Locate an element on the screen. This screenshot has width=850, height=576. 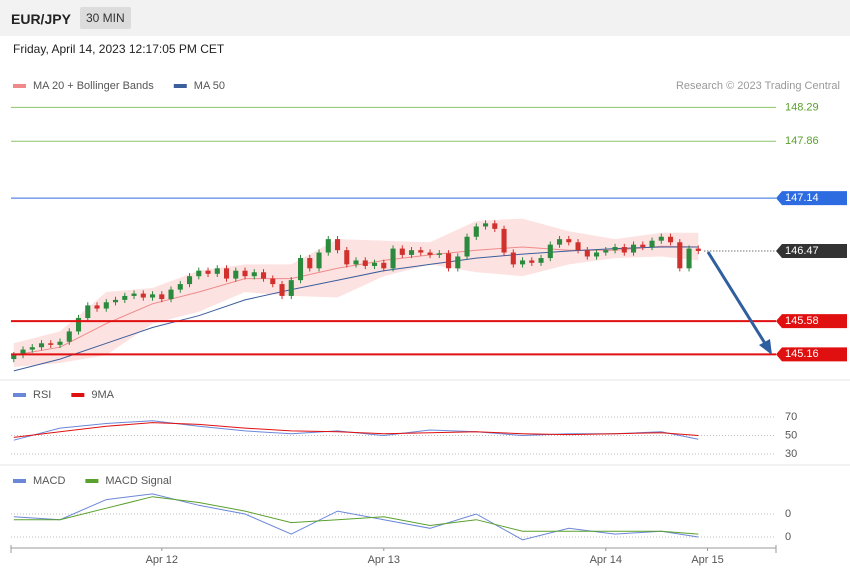
x-tick-label: Apr 13 is located at coordinates (384, 560).